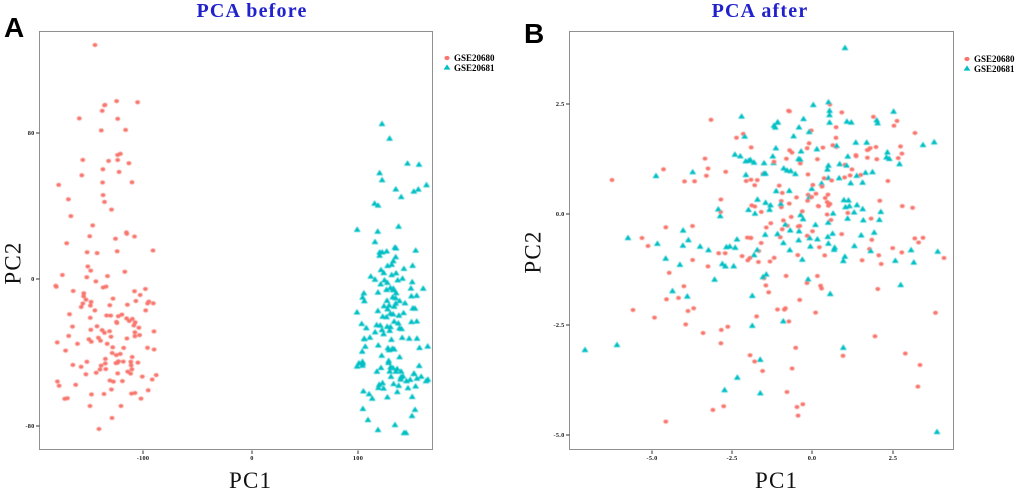  What do you see at coordinates (31, 133) in the screenshot?
I see `svg-text: 80` at bounding box center [31, 133].